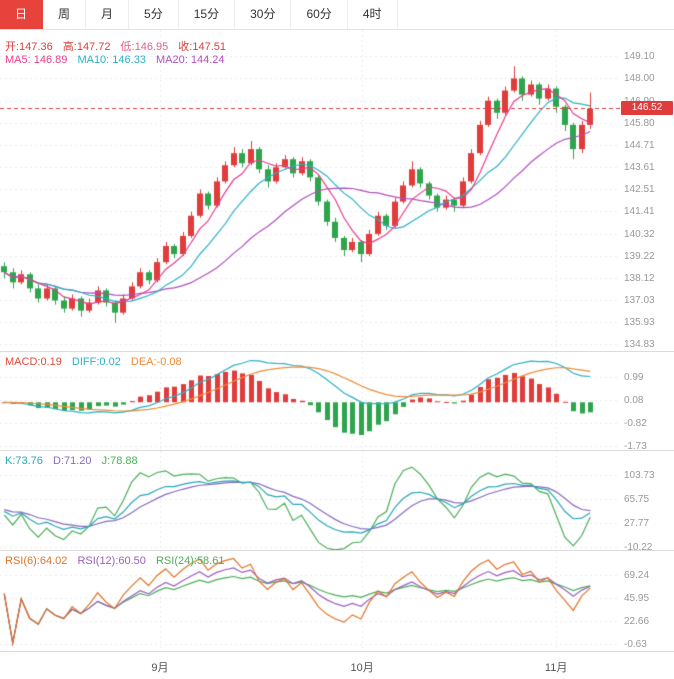  What do you see at coordinates (33, 362) in the screenshot?
I see `macd-value: MACD:0.19` at bounding box center [33, 362].